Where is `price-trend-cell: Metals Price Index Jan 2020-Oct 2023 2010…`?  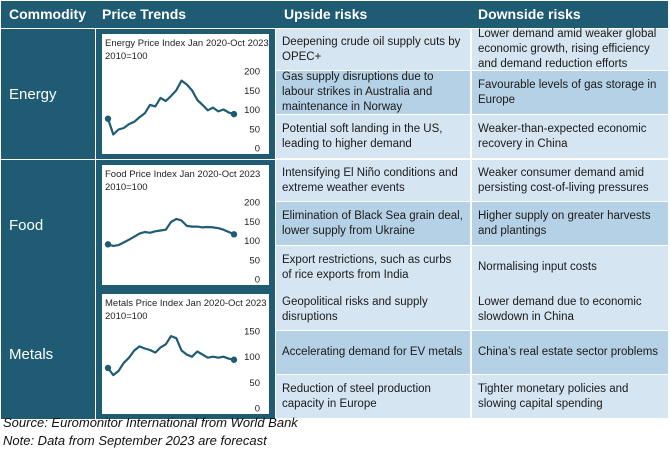
price-trend-cell: Metals Price Index Jan 2020-Oct 2023 2010… is located at coordinates (185, 354).